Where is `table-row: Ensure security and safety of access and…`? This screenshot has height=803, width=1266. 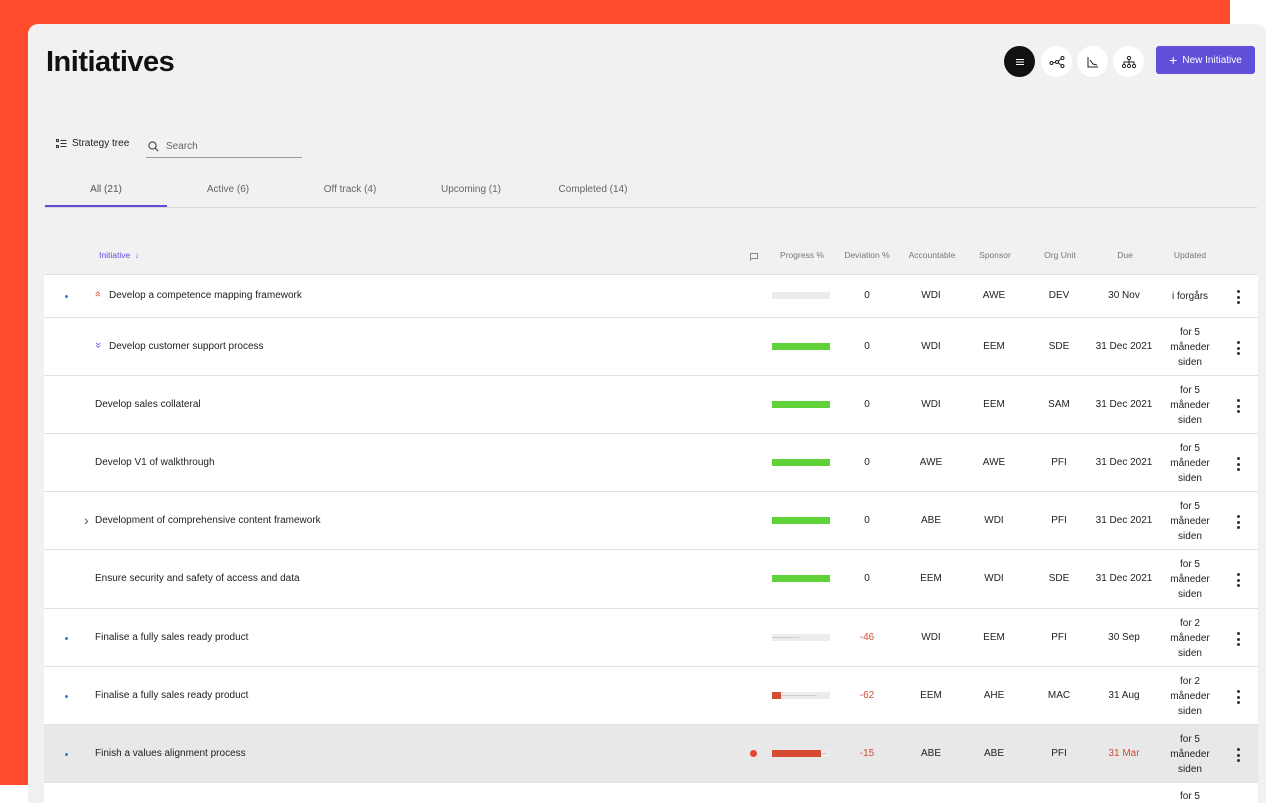 table-row: Ensure security and safety of access and… is located at coordinates (651, 578).